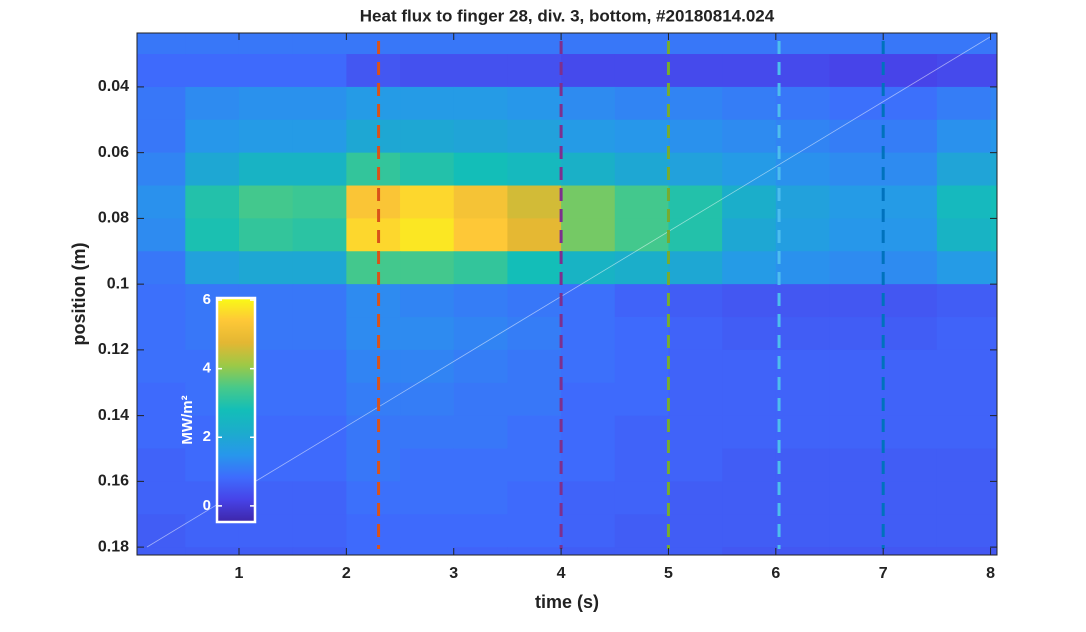 This screenshot has width=1086, height=632. Describe the element at coordinates (207, 299) in the screenshot. I see `colorbar-tick-label: 6` at that location.